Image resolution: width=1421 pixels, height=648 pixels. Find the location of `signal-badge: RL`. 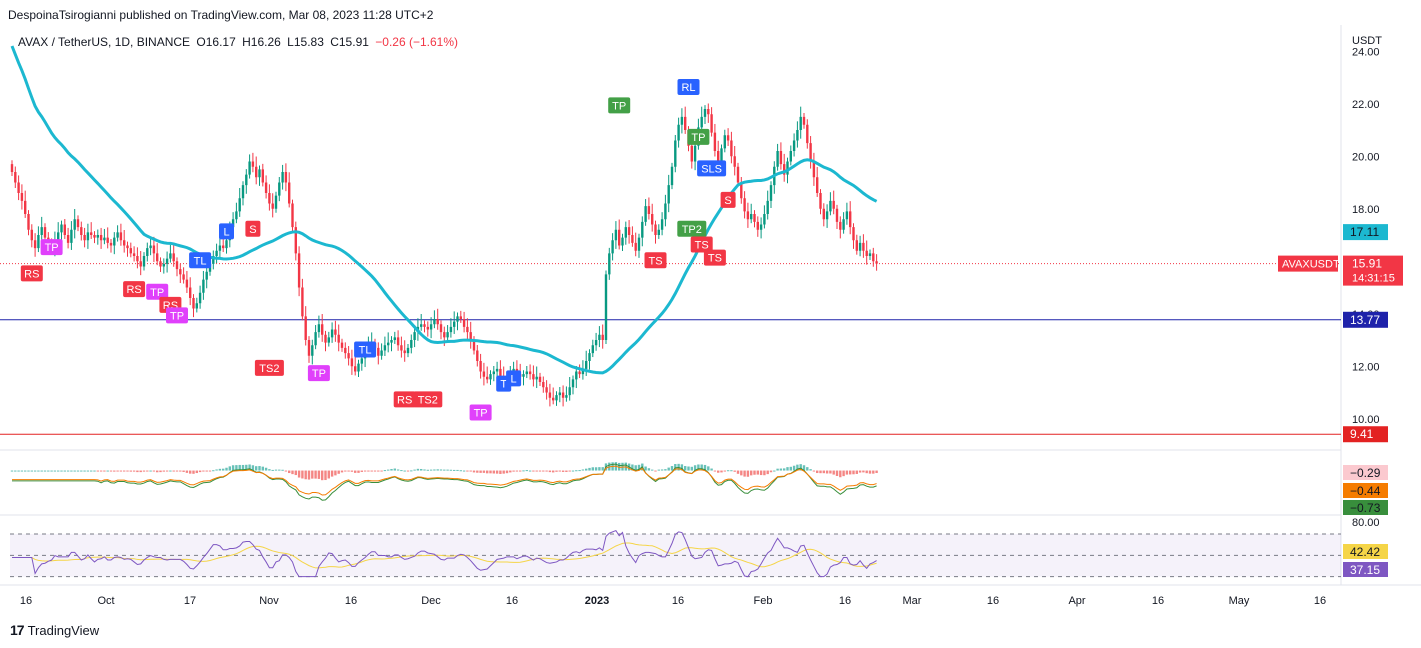

signal-badge: RL is located at coordinates (688, 87).